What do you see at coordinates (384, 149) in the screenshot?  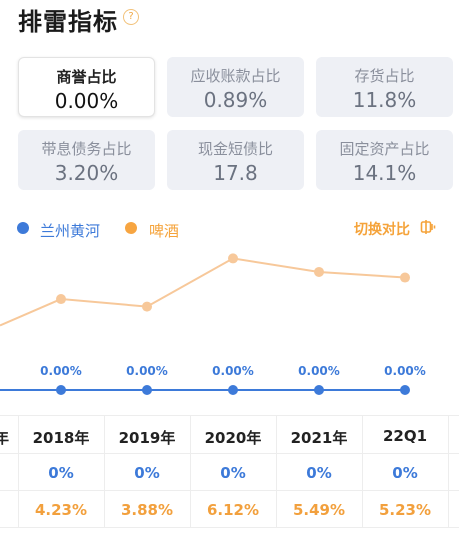 I see `card-label: 固定资产占比` at bounding box center [384, 149].